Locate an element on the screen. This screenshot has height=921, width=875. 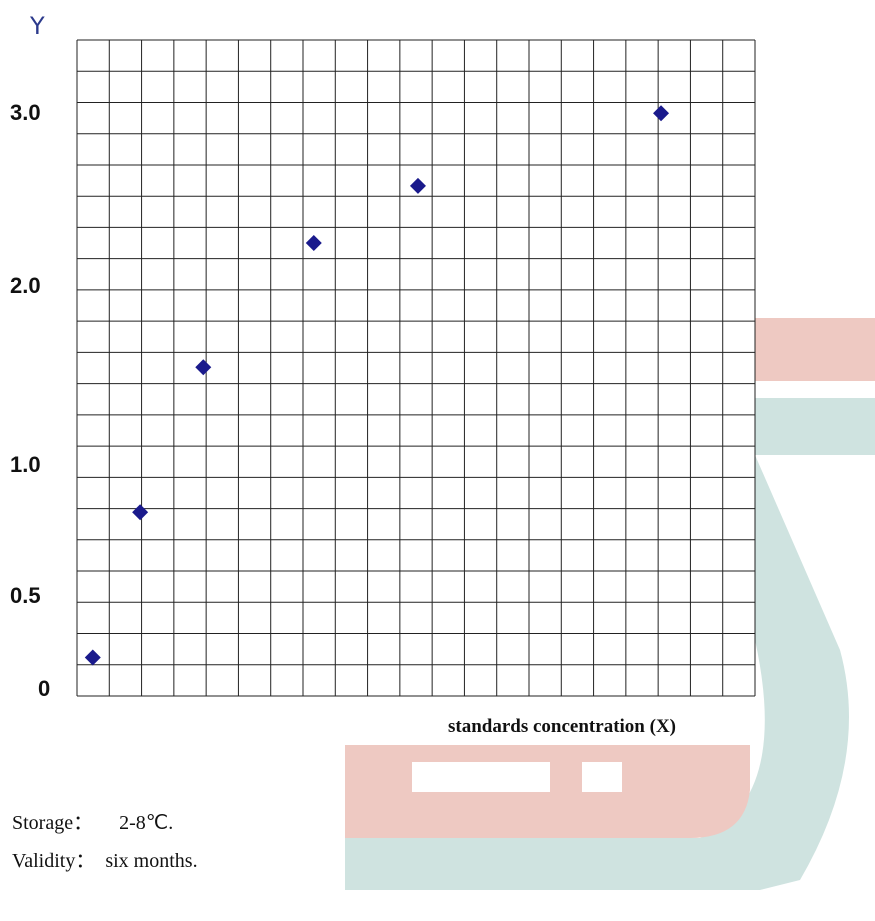
validity-row: Validity： six months. is located at coordinates (105, 858).